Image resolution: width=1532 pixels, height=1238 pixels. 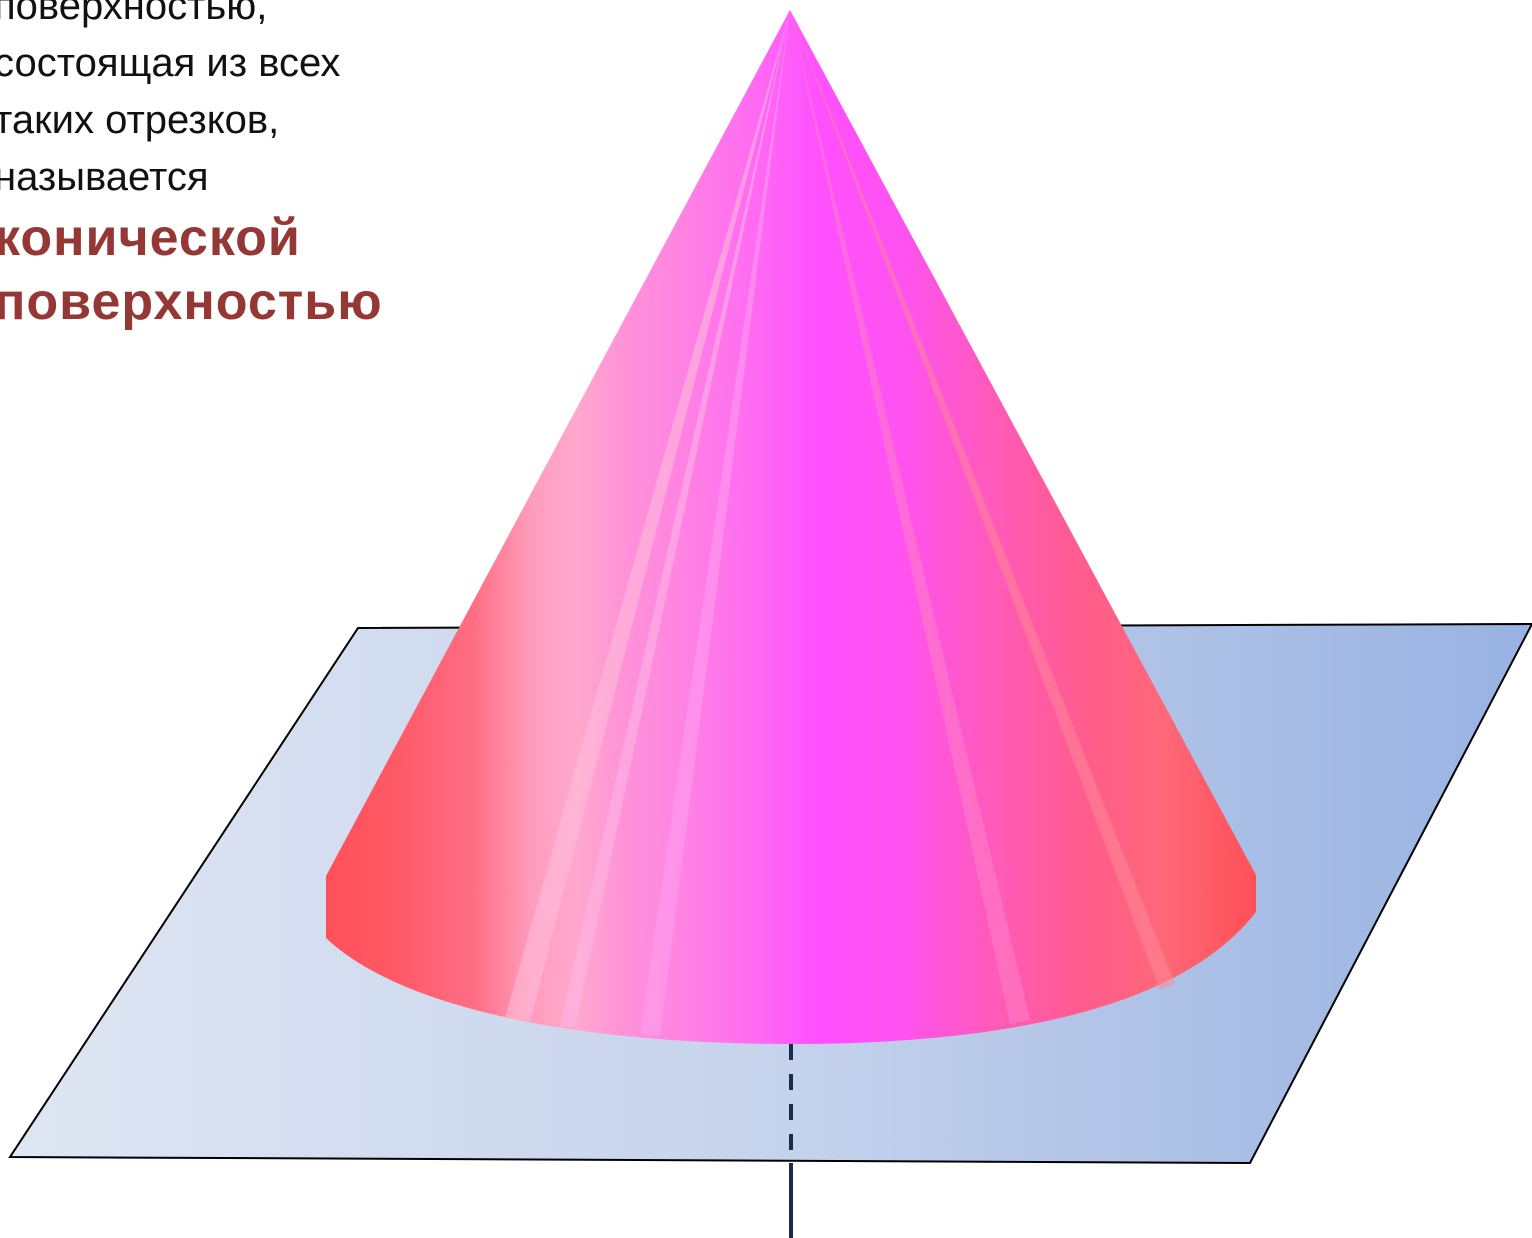 I want to click on text-line-1: поверхностью,, so click(x=134, y=14).